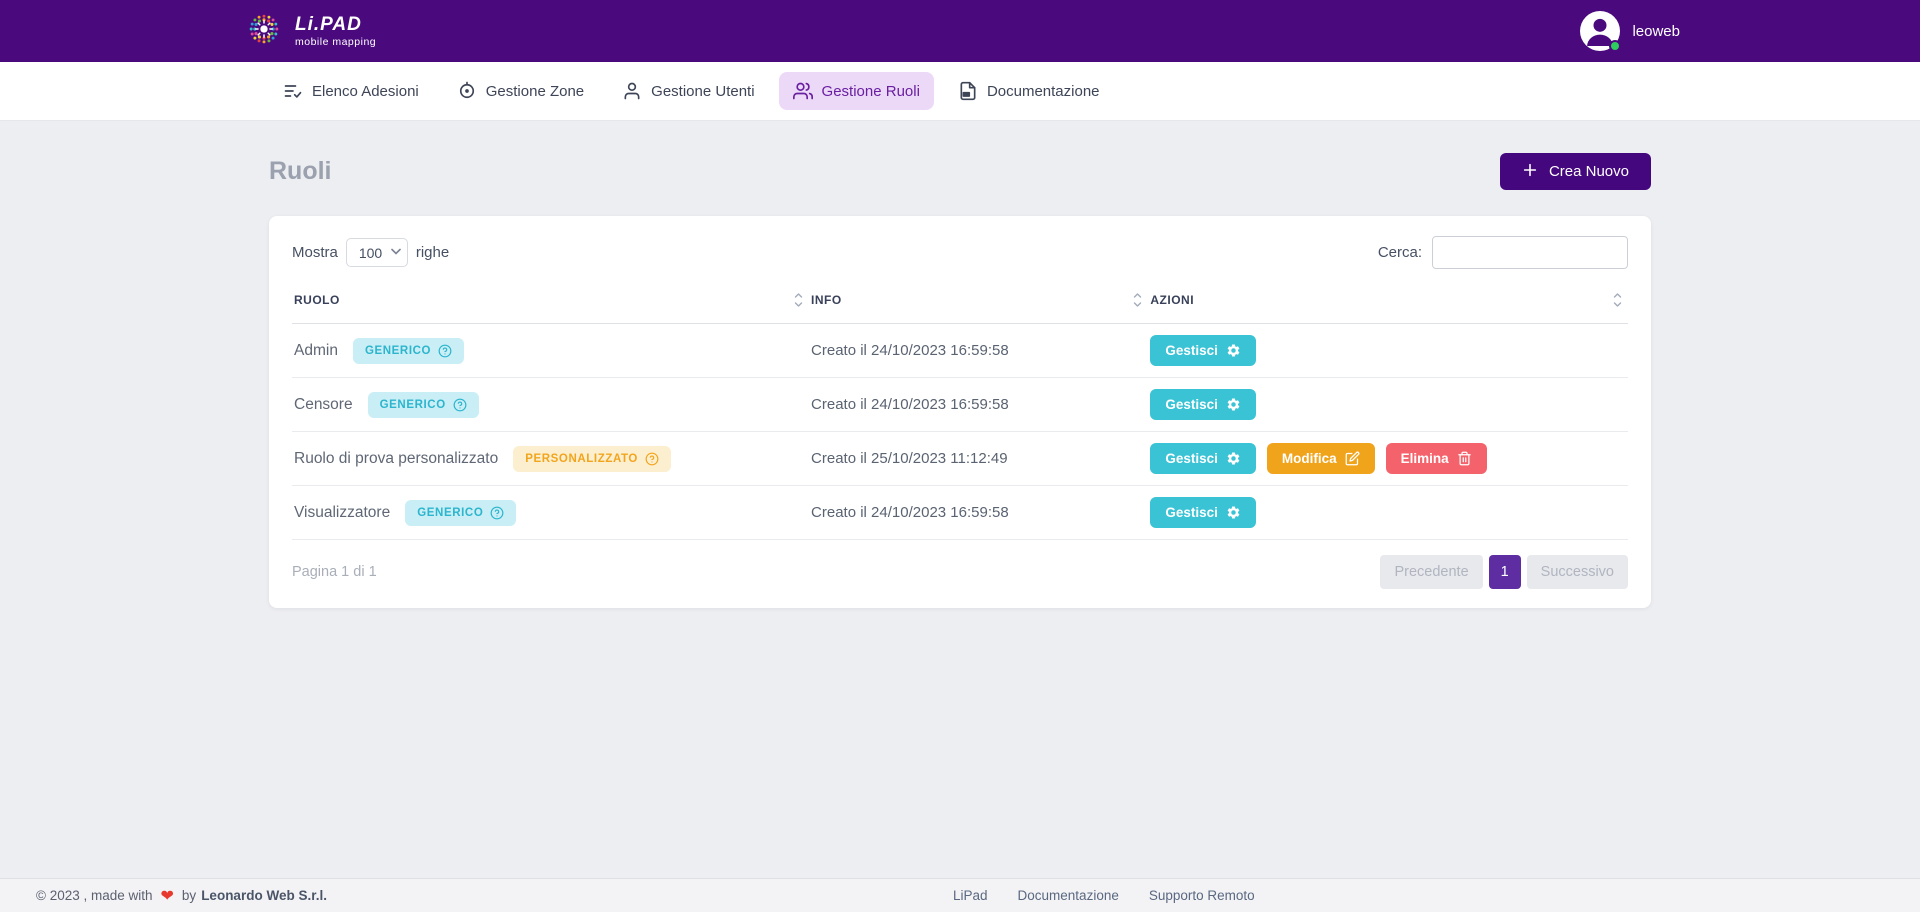 This screenshot has height=912, width=1920. What do you see at coordinates (1320, 458) in the screenshot?
I see `edit-button: Modifica` at bounding box center [1320, 458].